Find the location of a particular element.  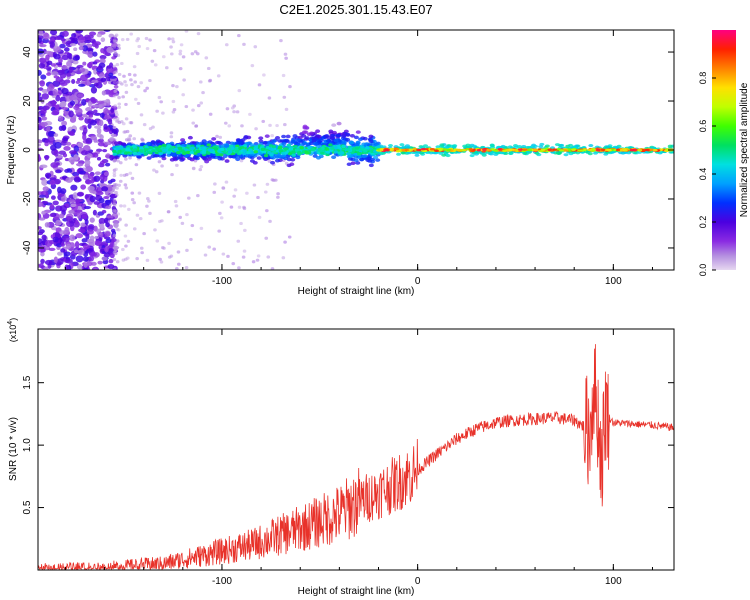

spectrogram-y-tick-label: -40 is located at coordinates (27, 247).